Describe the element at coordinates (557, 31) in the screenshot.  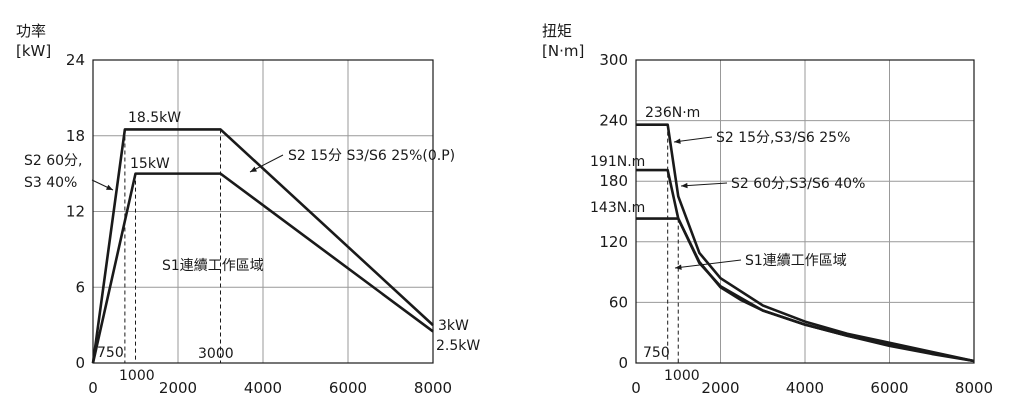
I see `y-axis-title: 扭矩` at that location.